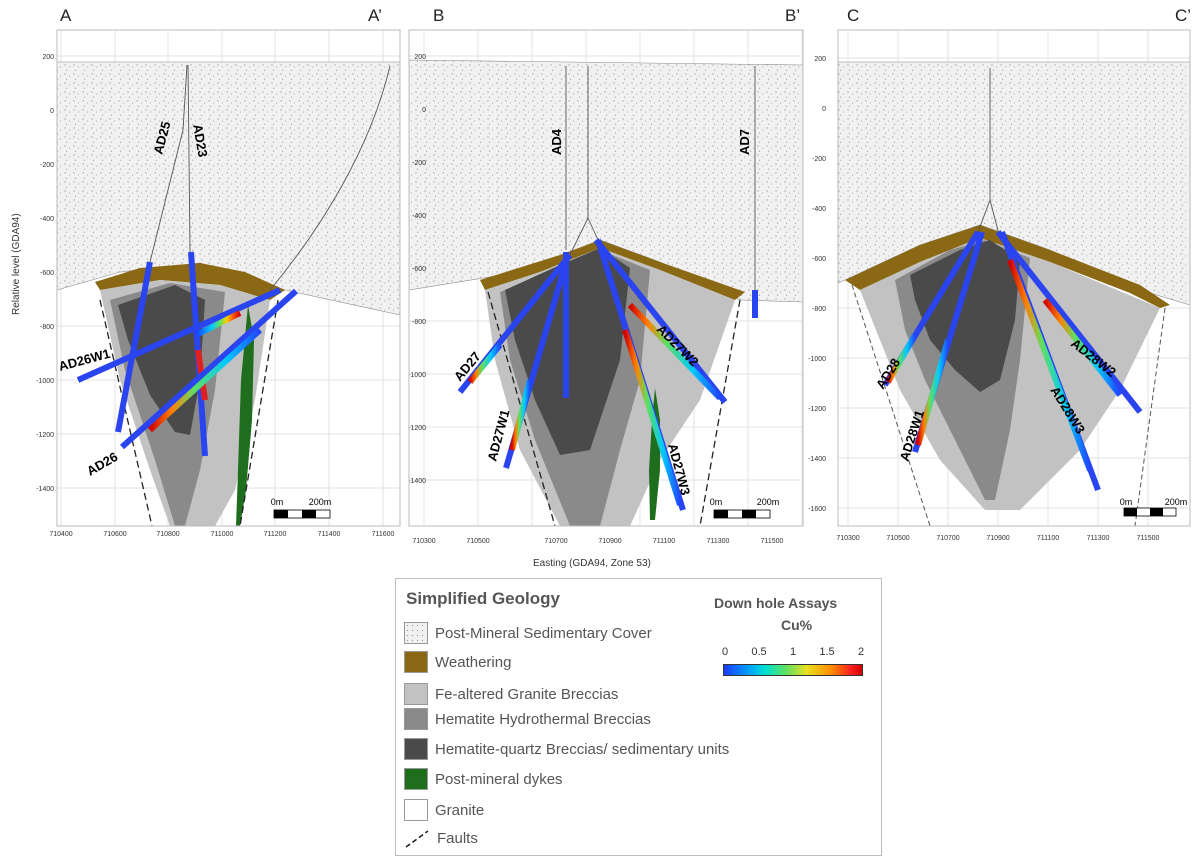  I want to click on svg-text: 711000, so click(222, 534).